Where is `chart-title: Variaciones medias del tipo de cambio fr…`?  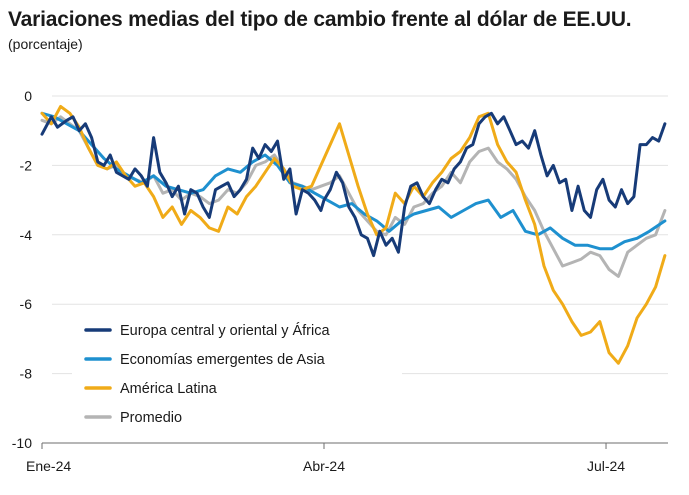 chart-title: Variaciones medias del tipo de cambio fr… is located at coordinates (320, 19).